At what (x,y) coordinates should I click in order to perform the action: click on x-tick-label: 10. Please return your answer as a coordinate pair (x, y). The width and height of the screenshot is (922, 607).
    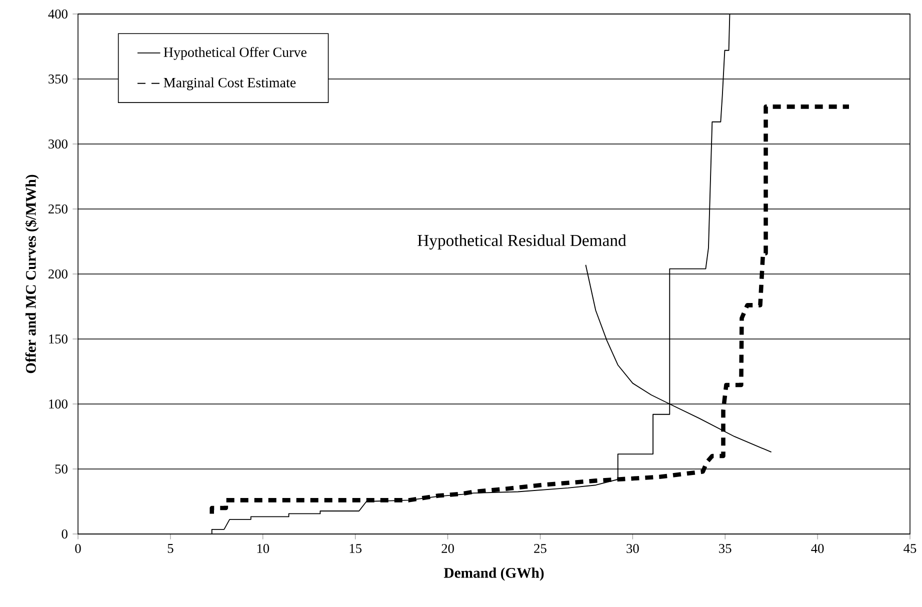
    Looking at the image, I should click on (263, 549).